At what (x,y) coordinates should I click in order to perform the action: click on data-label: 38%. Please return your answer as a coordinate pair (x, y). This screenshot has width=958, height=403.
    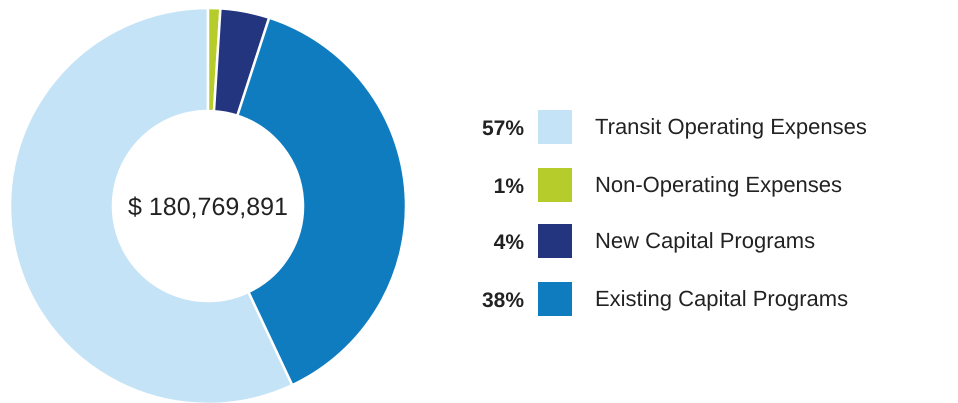
    Looking at the image, I should click on (503, 300).